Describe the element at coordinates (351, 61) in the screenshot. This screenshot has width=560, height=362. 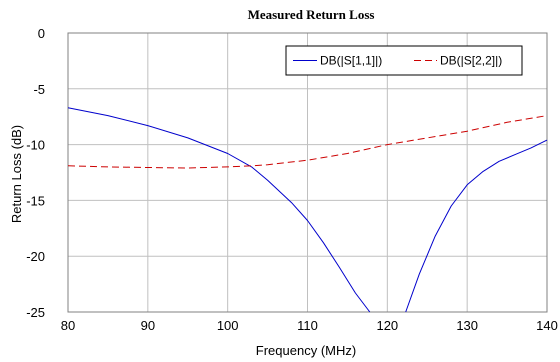
I see `legend-label: DB(|S[1,1]|)` at that location.